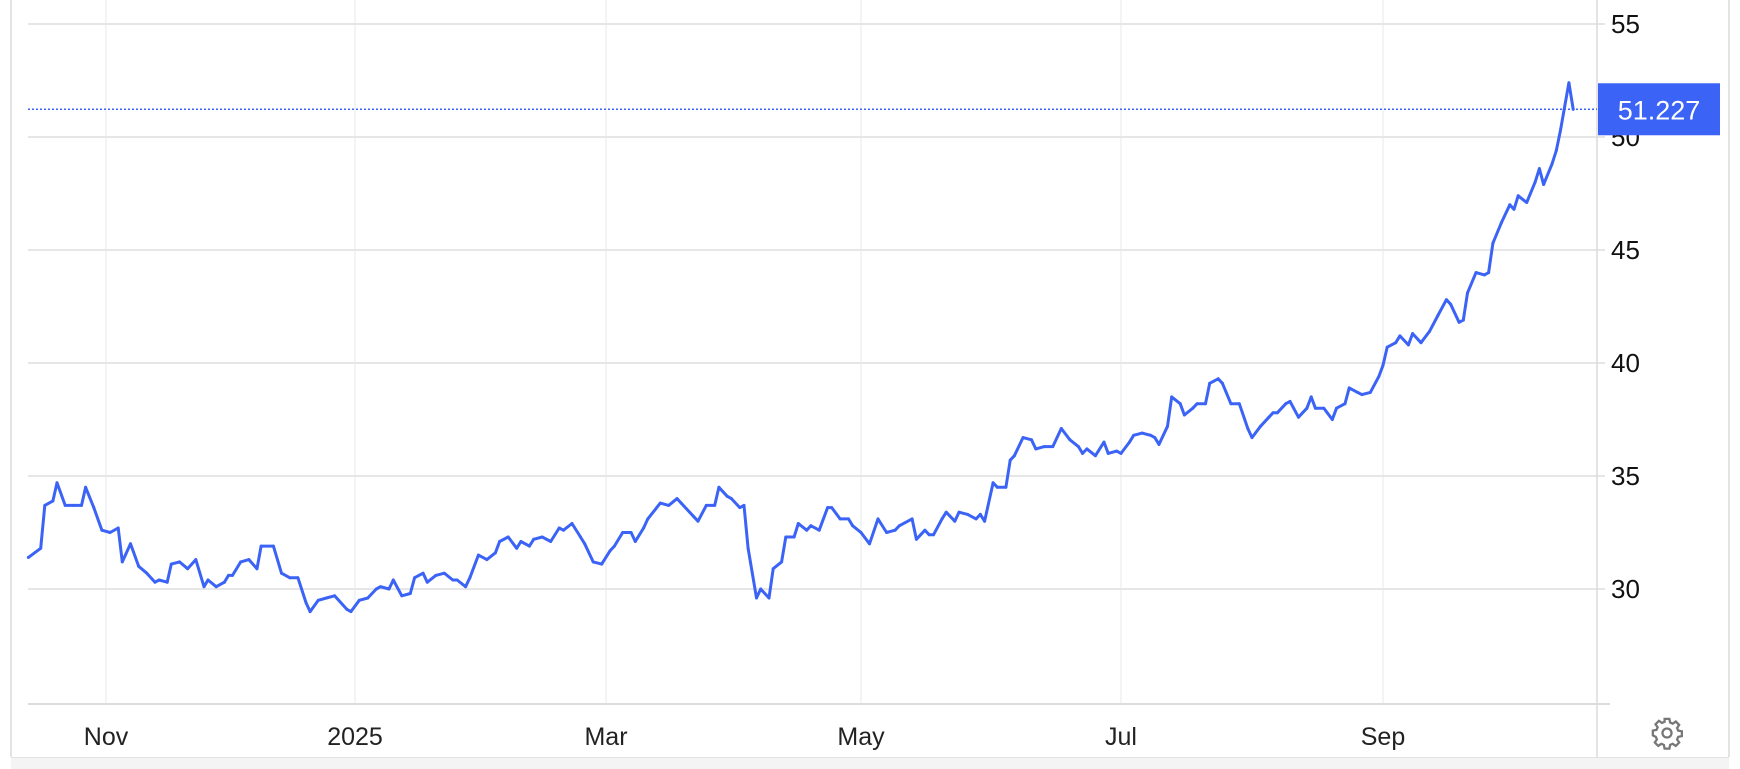 This screenshot has height=769, width=1740. Describe the element at coordinates (1625, 24) in the screenshot. I see `y-tick-label: 55` at that location.